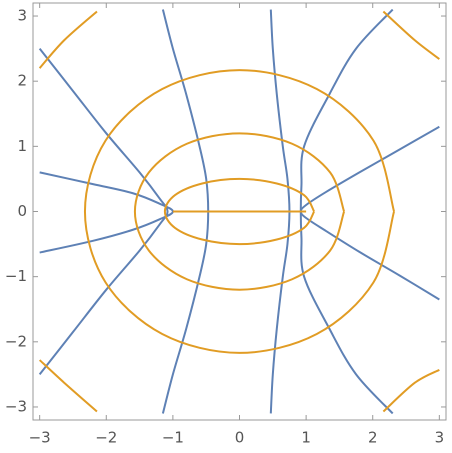  I want to click on y-tick-label: −3, so click(16, 406).